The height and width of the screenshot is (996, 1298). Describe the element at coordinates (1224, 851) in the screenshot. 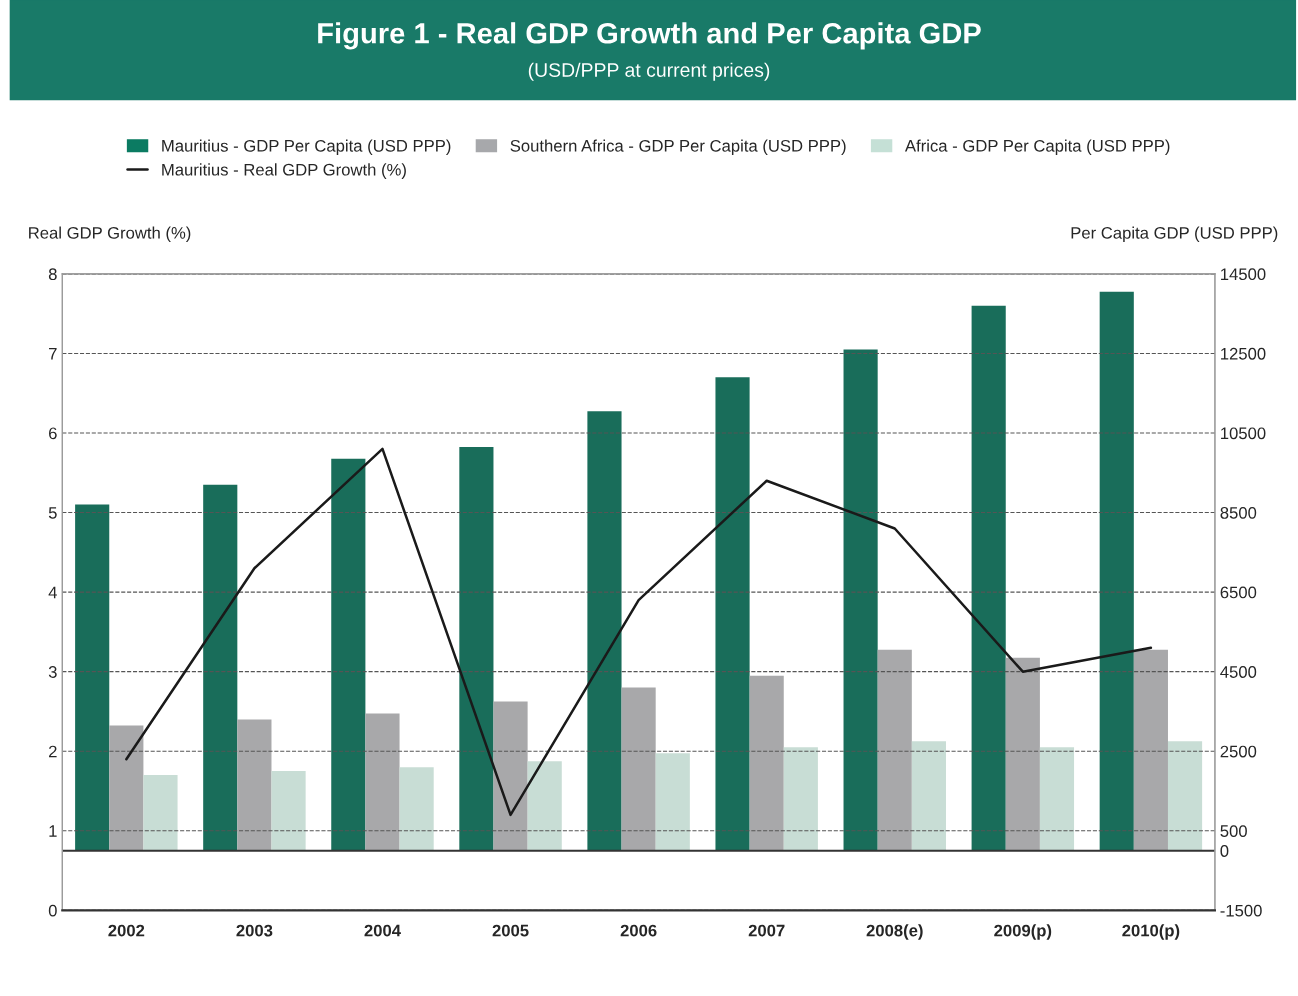

I see `y2-tick-label: 0` at that location.